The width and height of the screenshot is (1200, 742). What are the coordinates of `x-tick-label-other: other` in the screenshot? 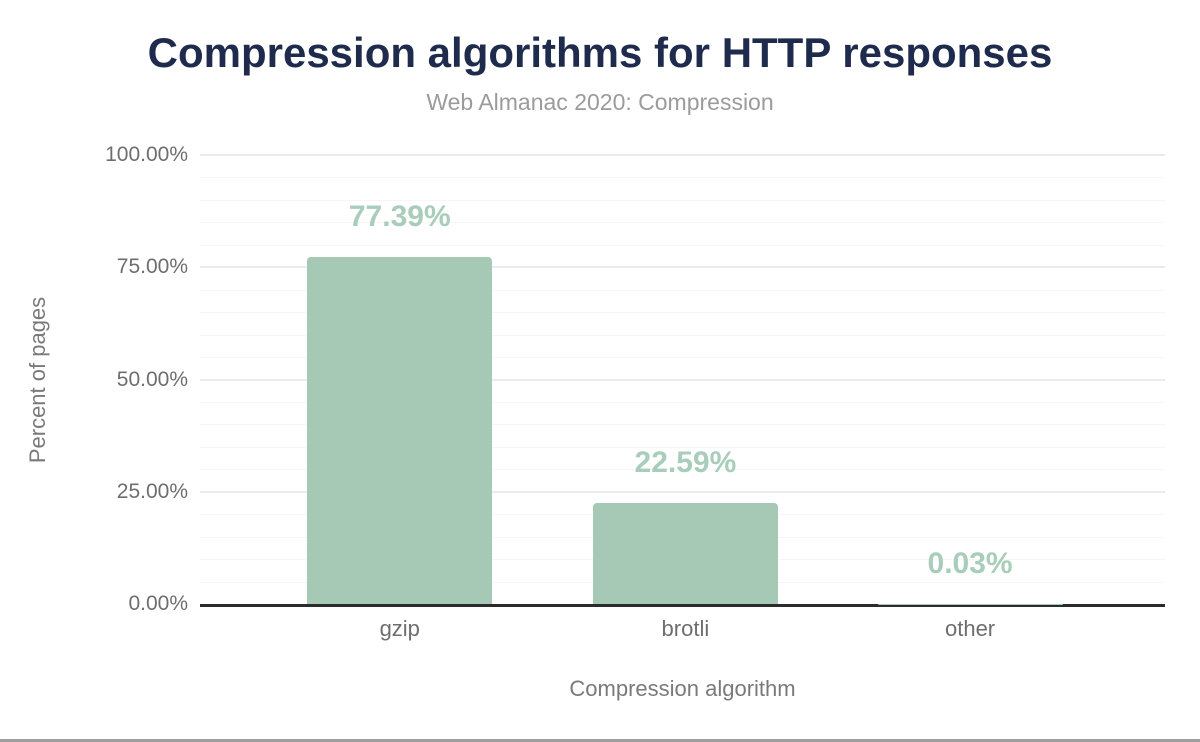 It's located at (970, 628).